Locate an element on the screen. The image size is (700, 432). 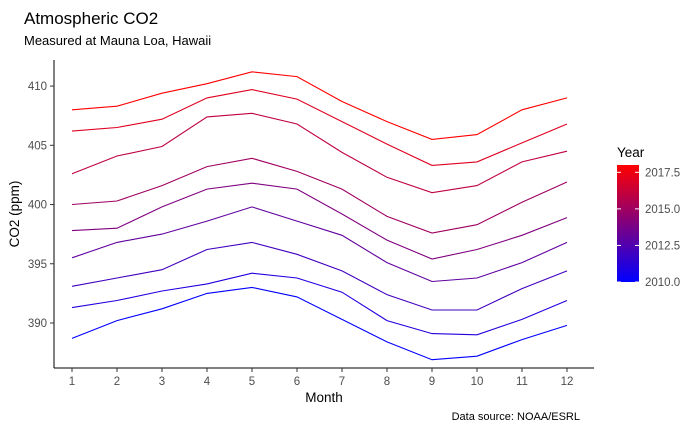
chart-subtitle: Measured at Mauna Loa, Hawaii is located at coordinates (117, 40).